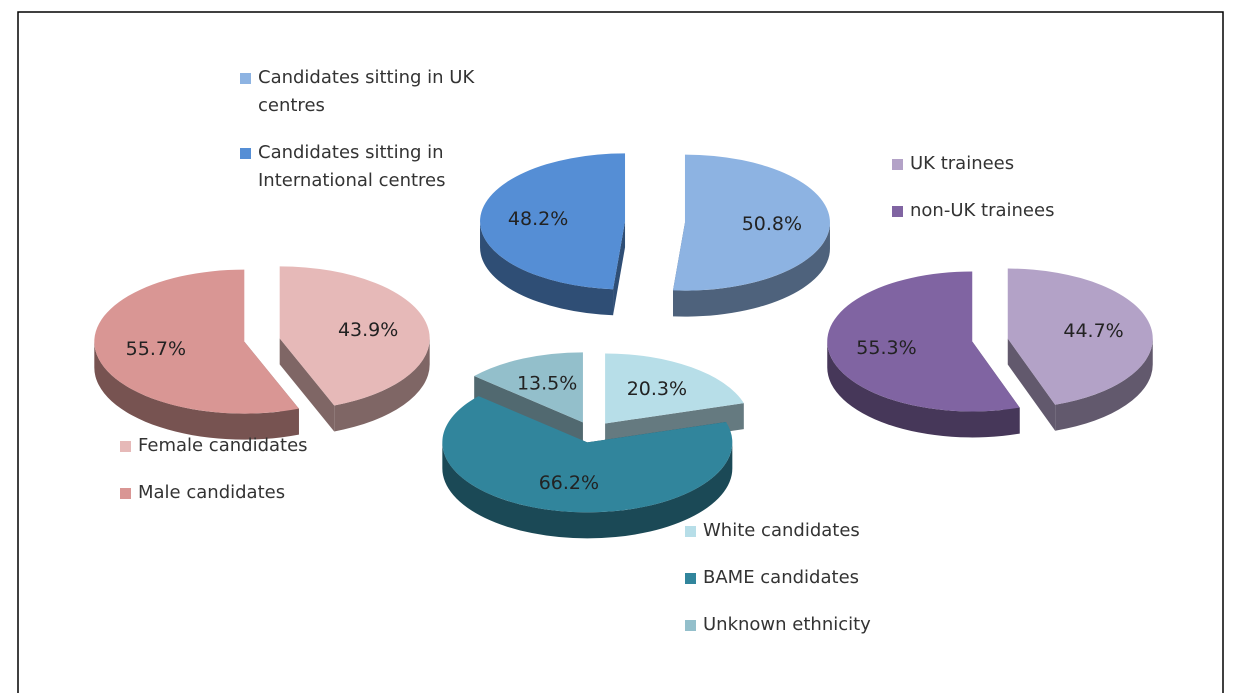  Describe the element at coordinates (569, 483) in the screenshot. I see `data-label: 66.2%` at that location.